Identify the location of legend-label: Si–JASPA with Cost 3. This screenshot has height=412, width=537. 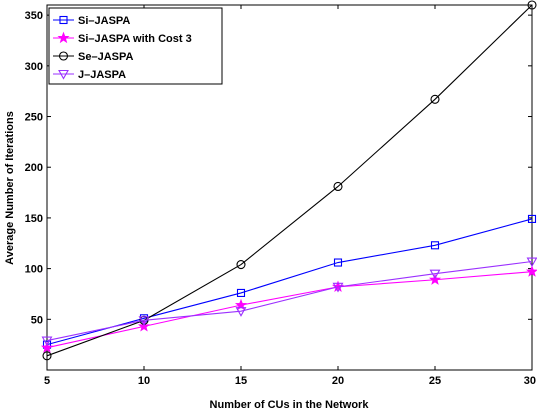
(135, 39).